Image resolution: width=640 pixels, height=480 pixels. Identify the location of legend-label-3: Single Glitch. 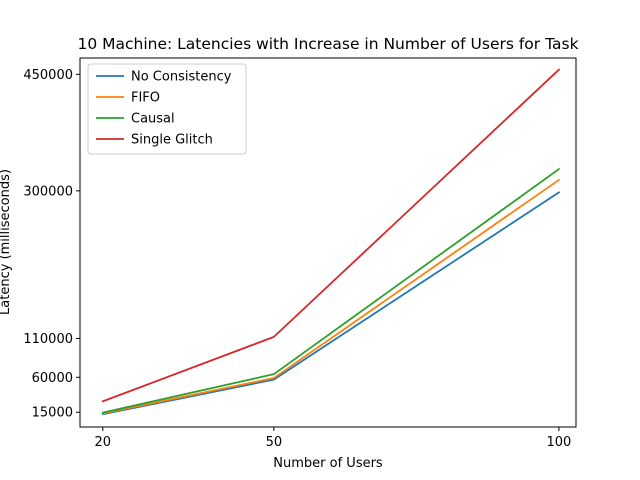
(172, 140).